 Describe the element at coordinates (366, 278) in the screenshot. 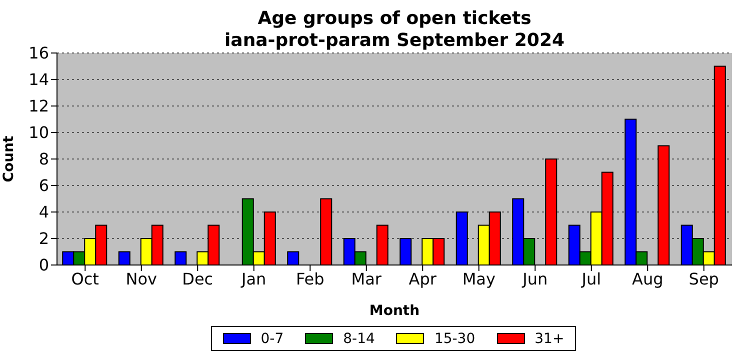

I see `x-tick-label: Mar` at that location.